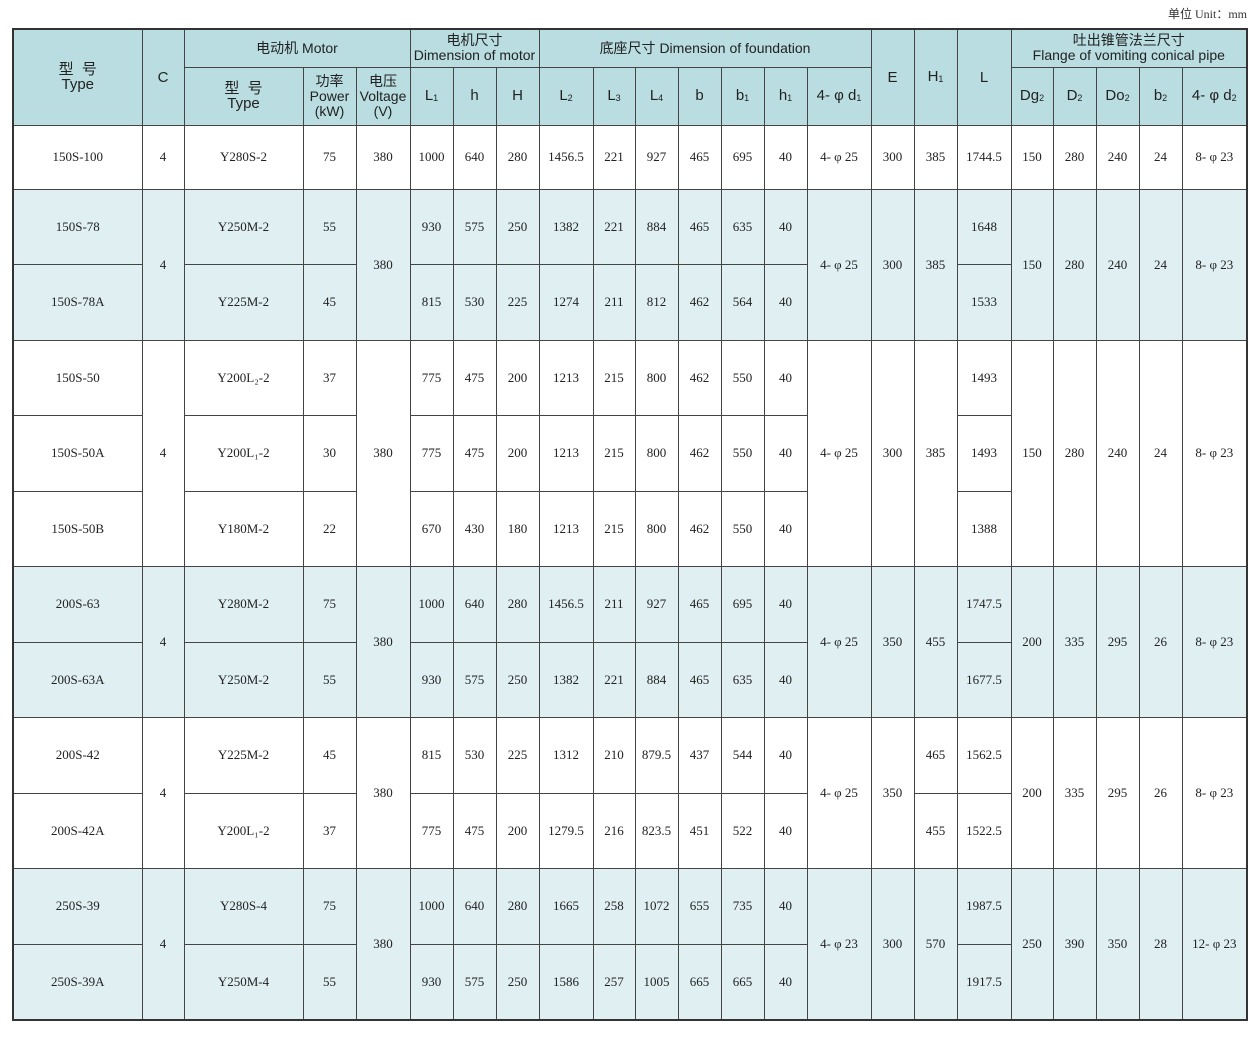 This screenshot has width=1255, height=1038. I want to click on length-cell: 1388, so click(984, 528).